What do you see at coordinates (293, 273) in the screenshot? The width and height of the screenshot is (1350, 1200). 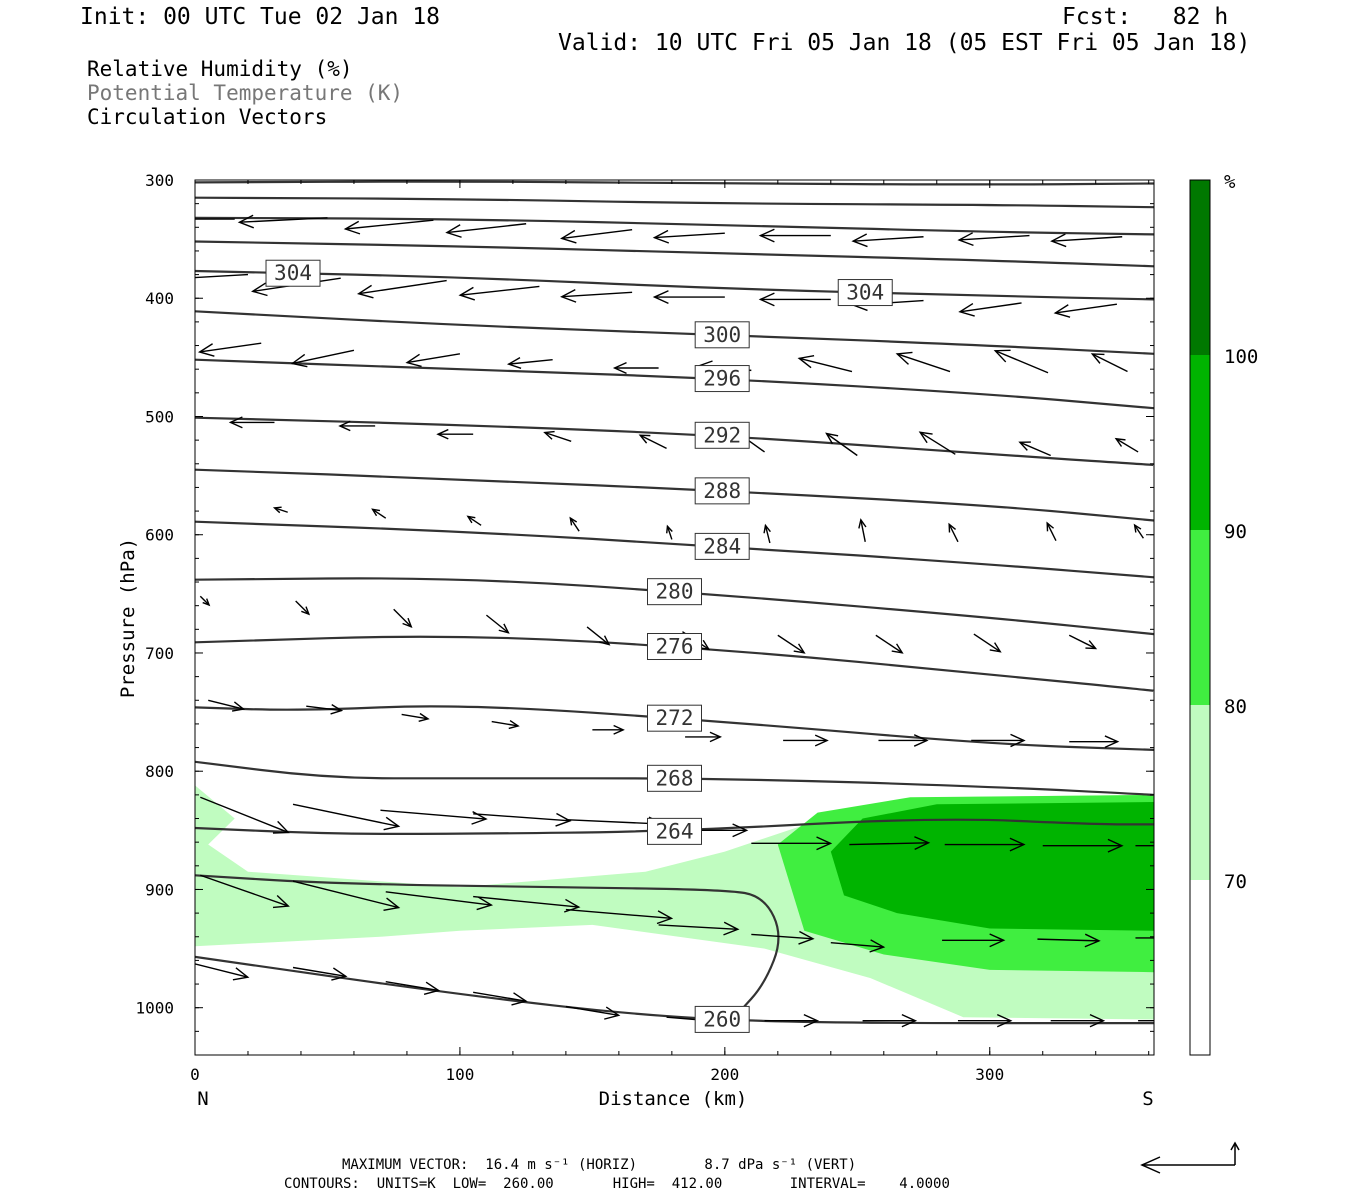 I see `contour-label: 304` at bounding box center [293, 273].